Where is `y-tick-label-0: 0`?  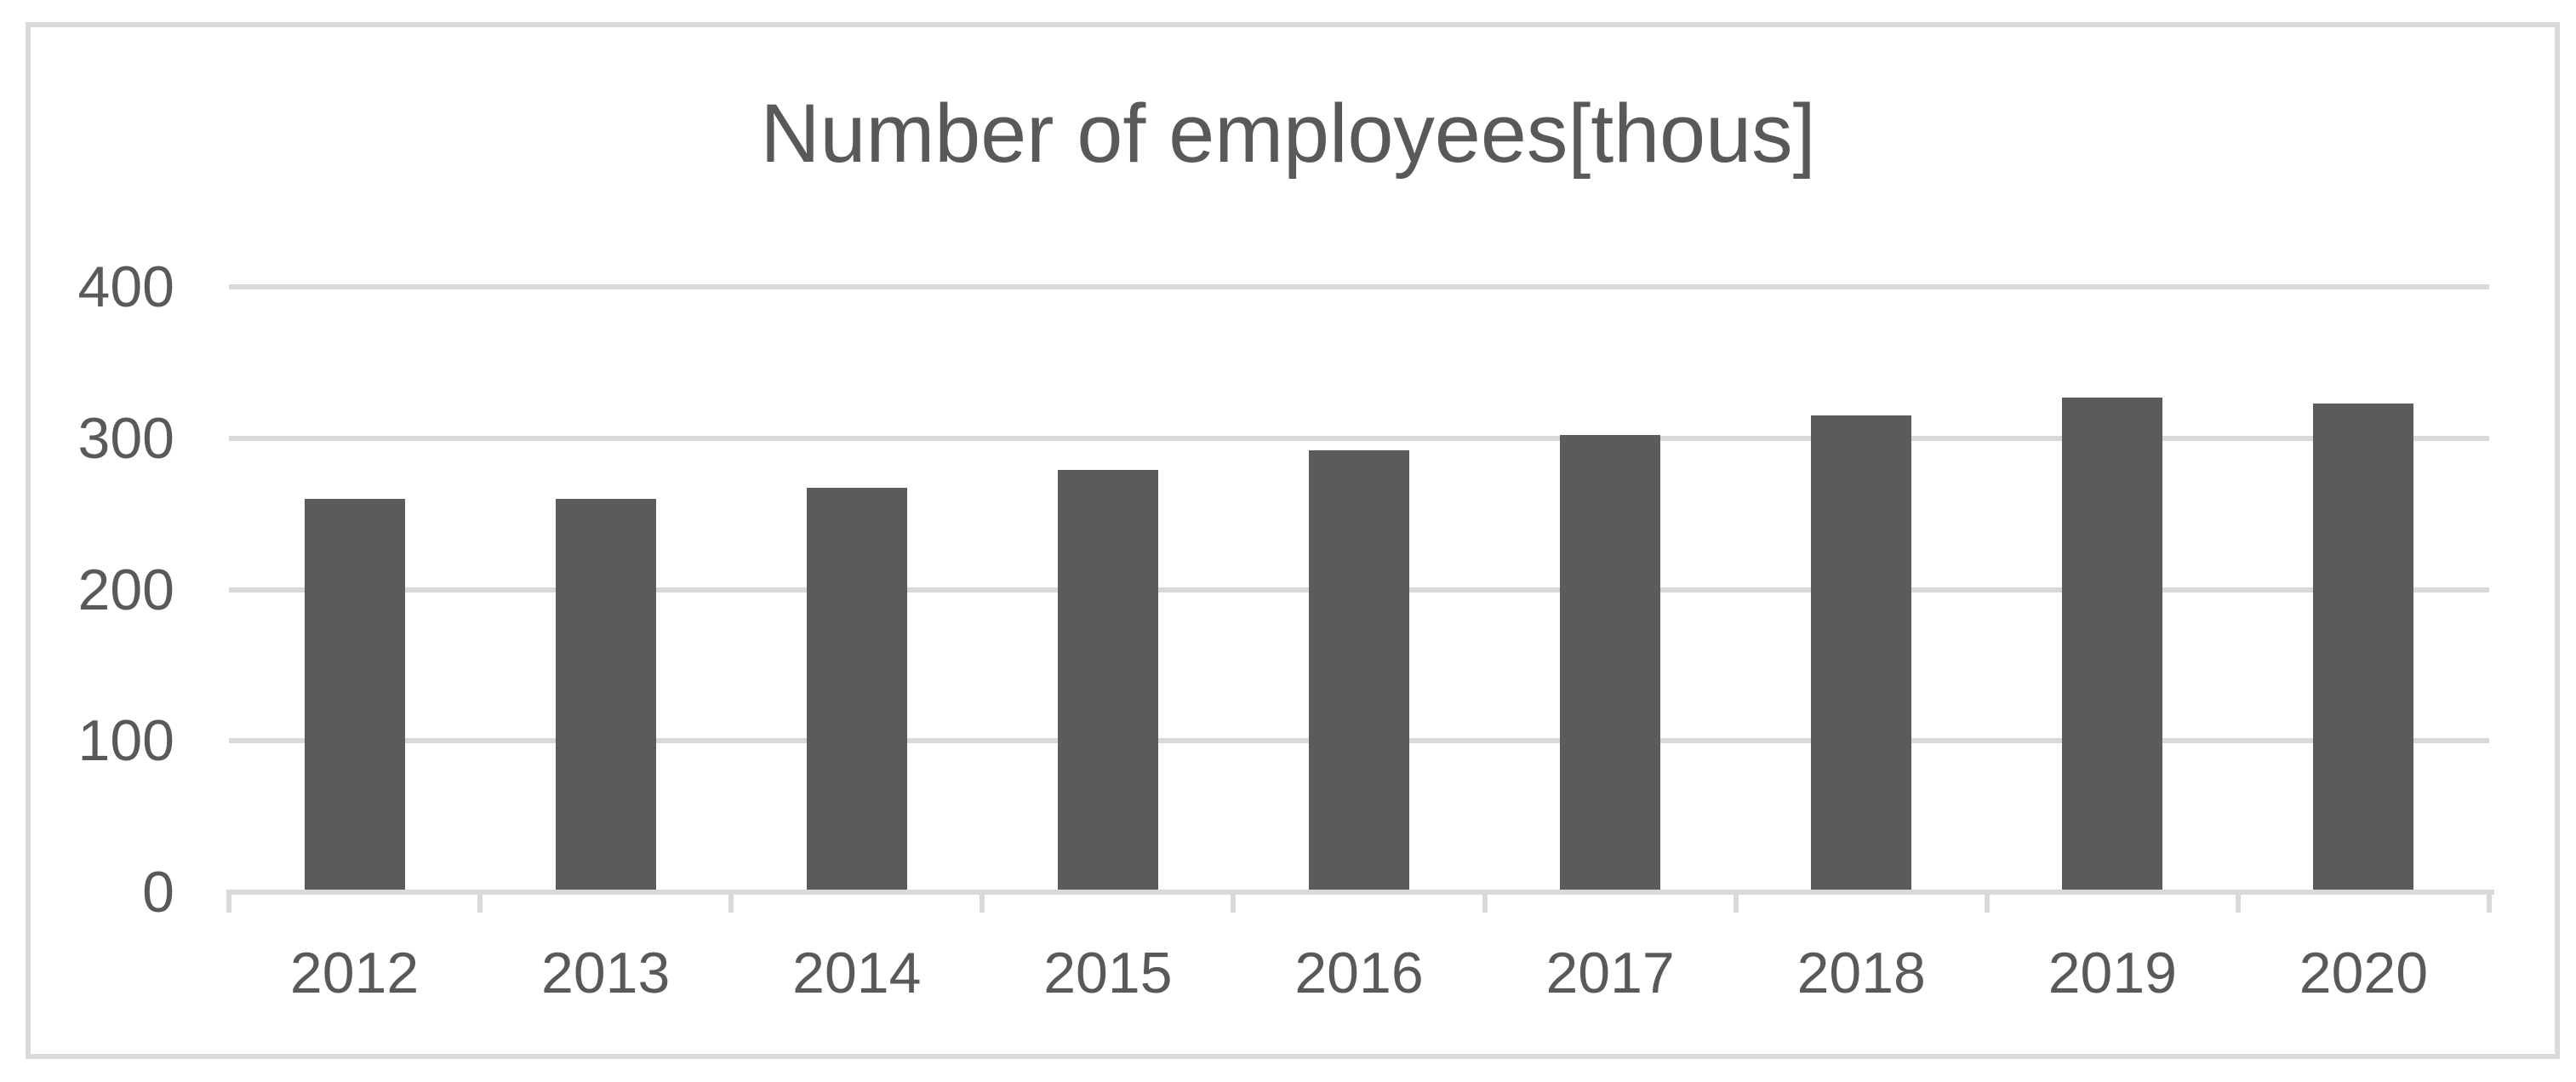
y-tick-label-0: 0 is located at coordinates (158, 893).